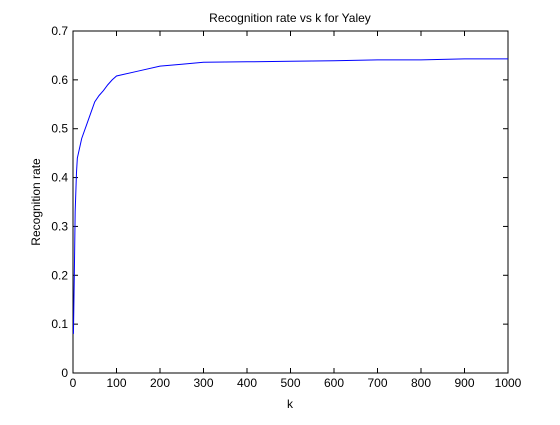 The width and height of the screenshot is (560, 425). What do you see at coordinates (421, 383) in the screenshot?
I see `x-tick-label: 800` at bounding box center [421, 383].